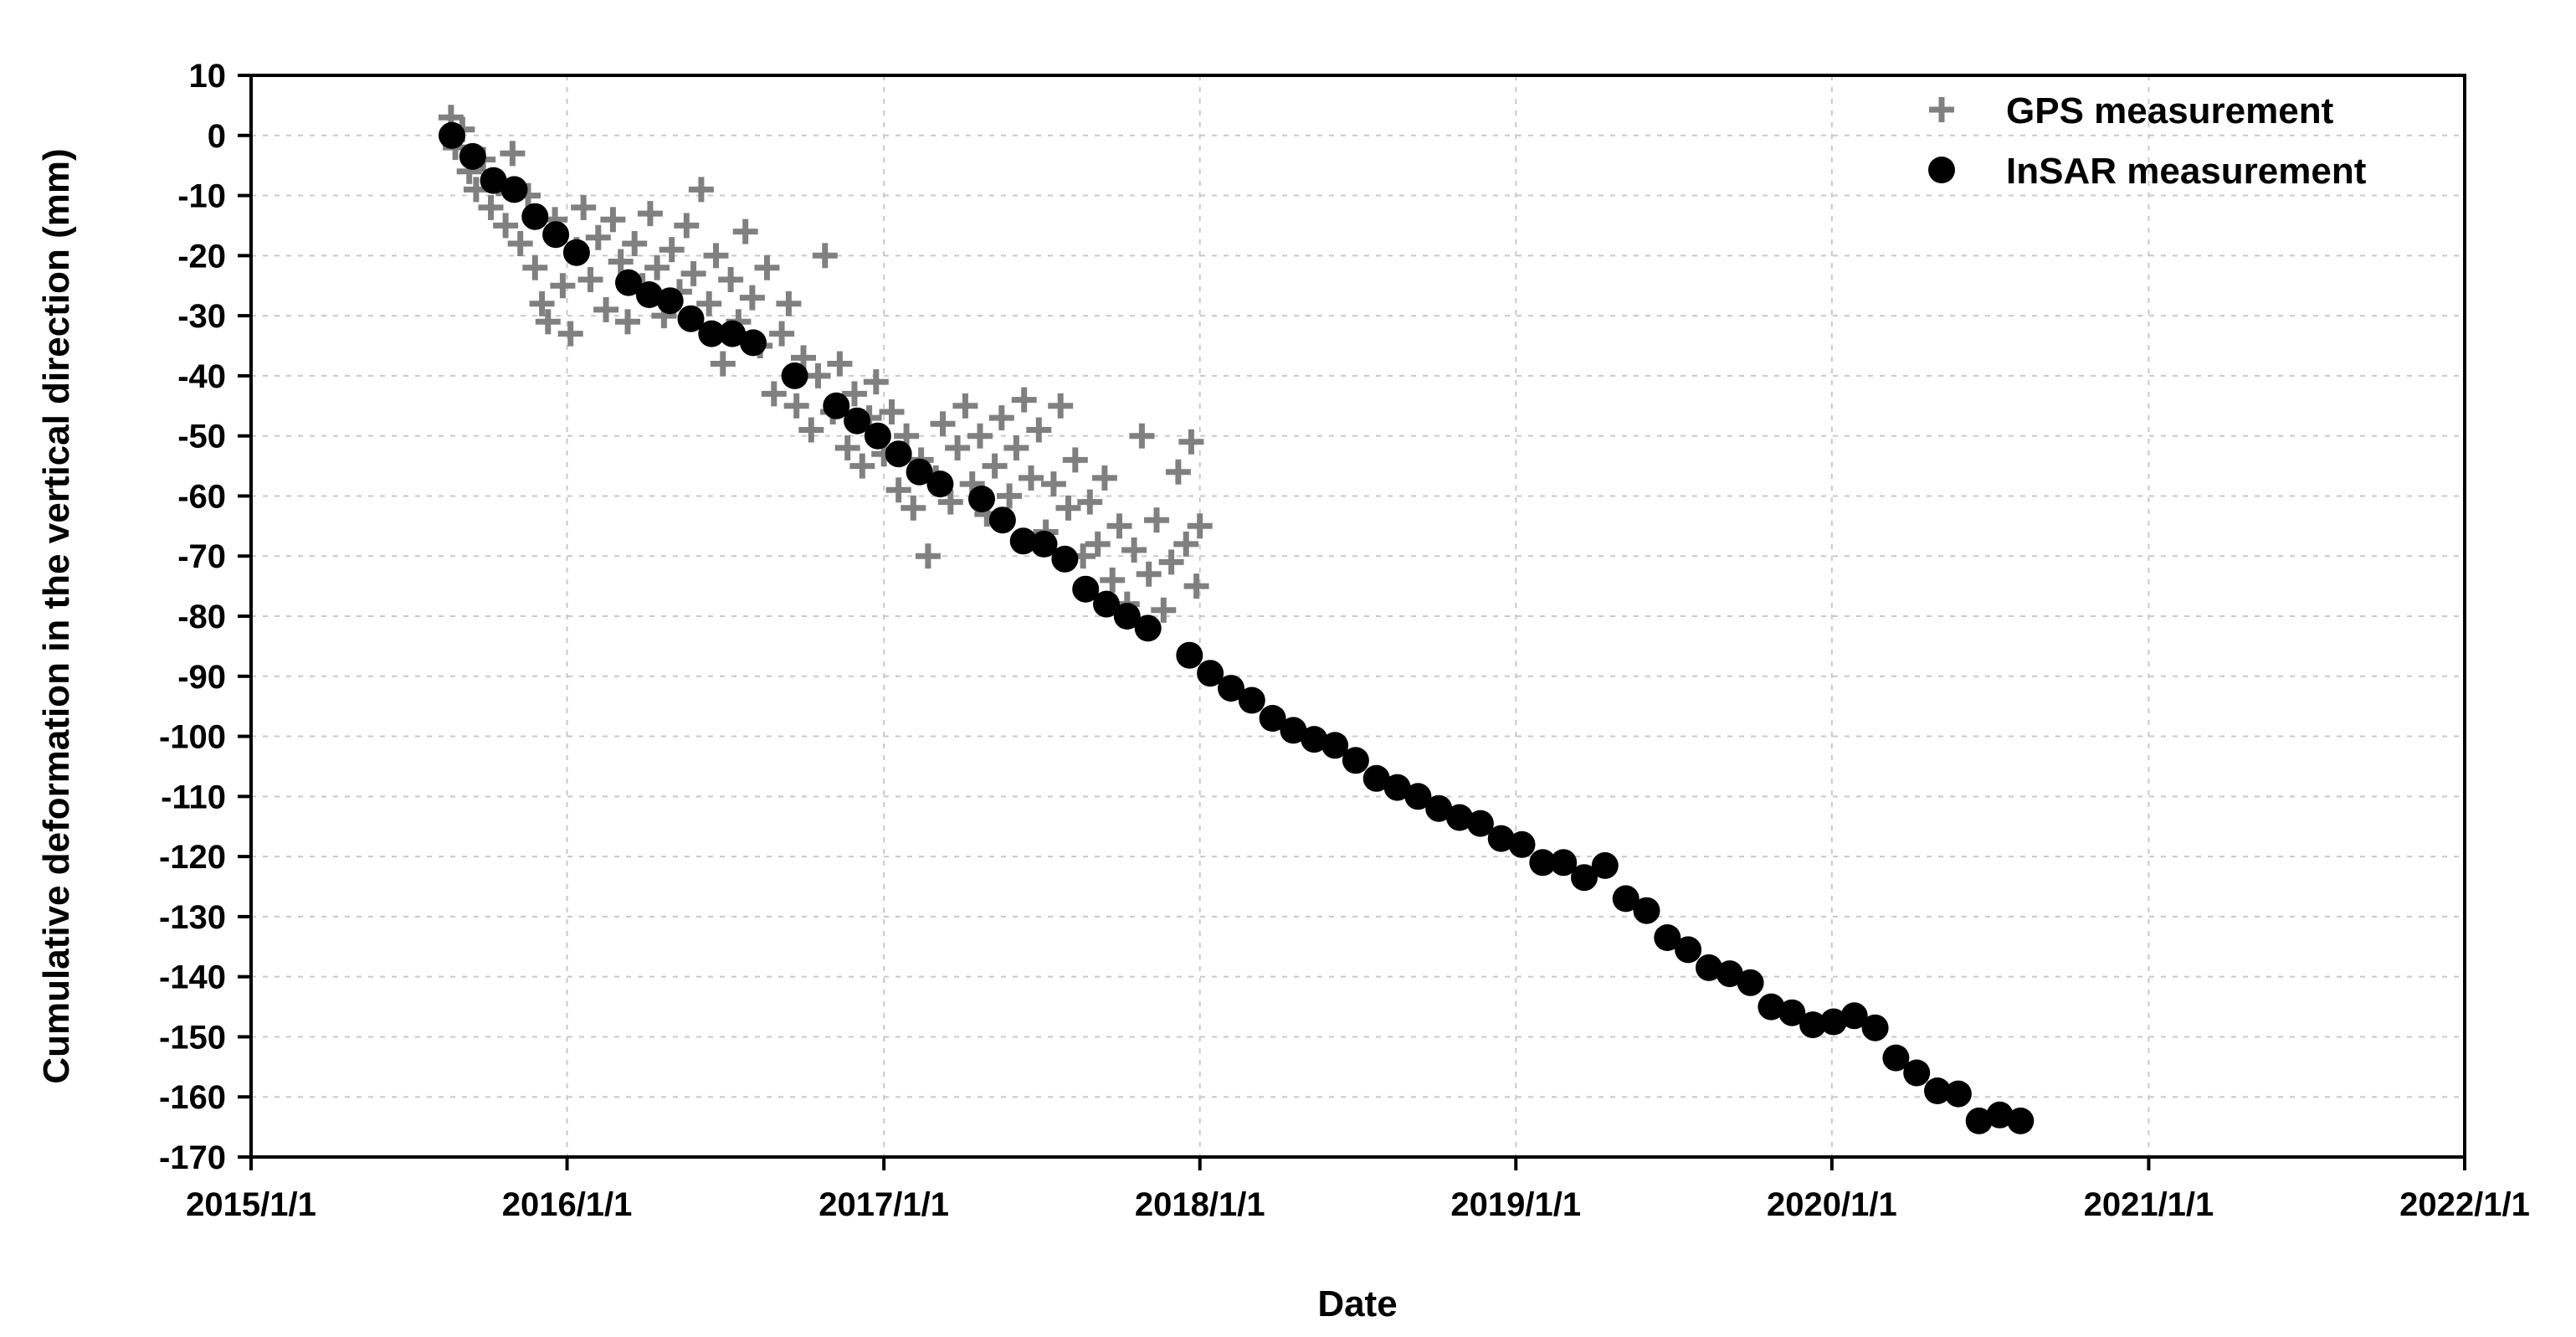 The width and height of the screenshot is (2576, 1337). What do you see at coordinates (201, 316) in the screenshot?
I see `y-tick-label: -30` at bounding box center [201, 316].